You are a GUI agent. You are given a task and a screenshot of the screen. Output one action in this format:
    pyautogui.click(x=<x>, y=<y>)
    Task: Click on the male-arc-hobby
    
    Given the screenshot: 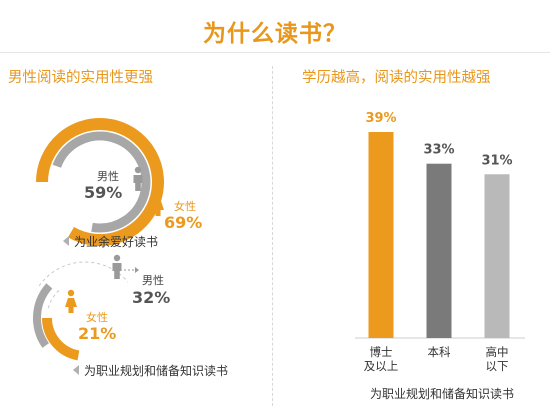 What is the action you would take?
    pyautogui.click(x=101, y=182)
    